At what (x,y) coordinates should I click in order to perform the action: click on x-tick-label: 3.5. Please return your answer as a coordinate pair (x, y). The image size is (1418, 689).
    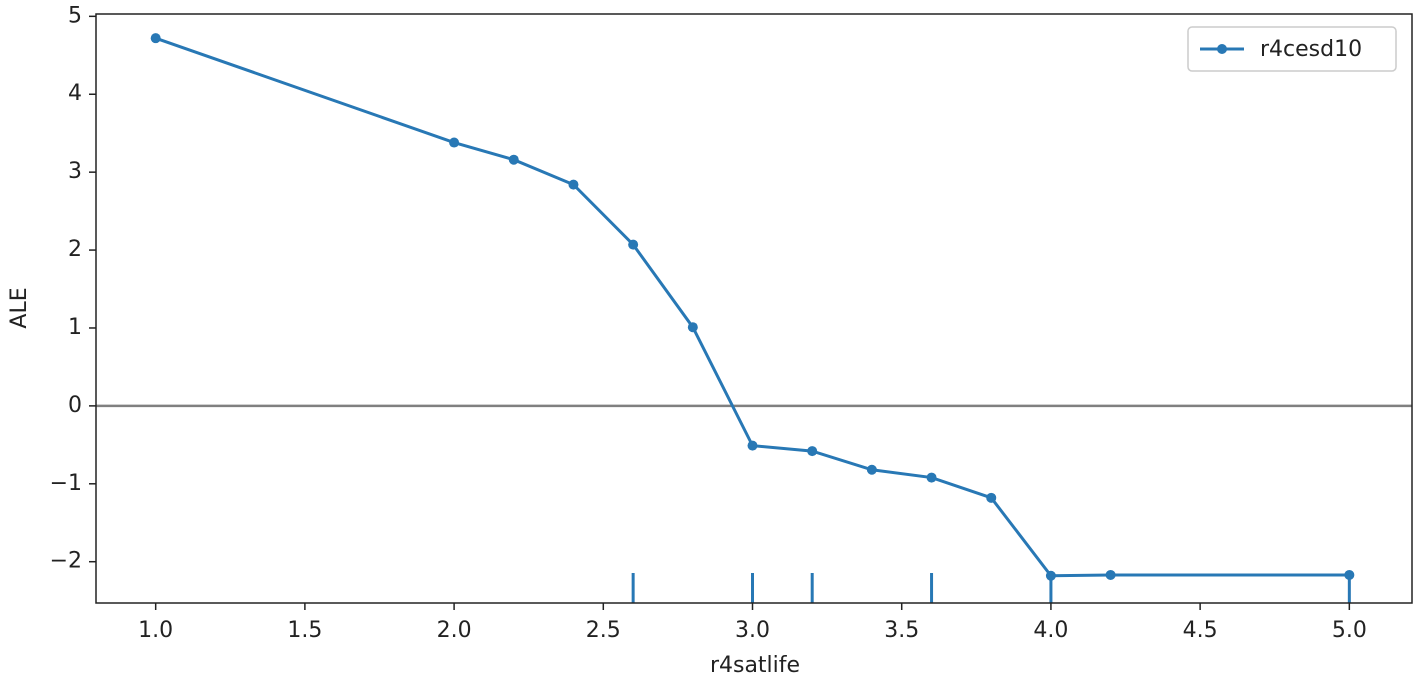
    Looking at the image, I should click on (901, 630).